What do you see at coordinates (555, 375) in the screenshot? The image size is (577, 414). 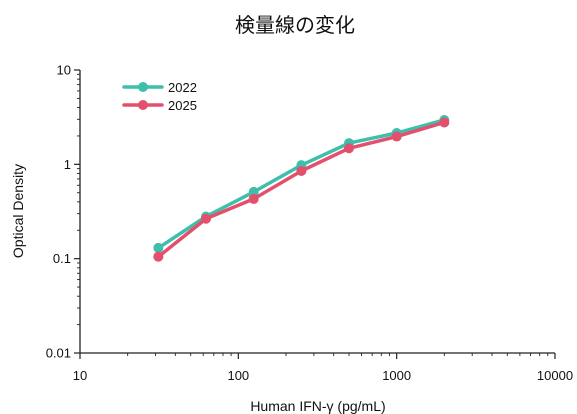 I see `x-tick-label: 10000` at bounding box center [555, 375].